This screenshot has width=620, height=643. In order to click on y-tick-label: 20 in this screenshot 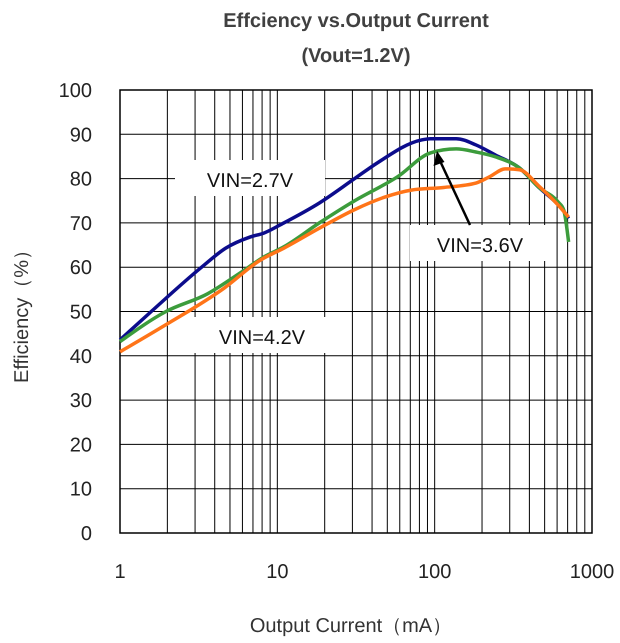, I will do `click(81, 445)`.